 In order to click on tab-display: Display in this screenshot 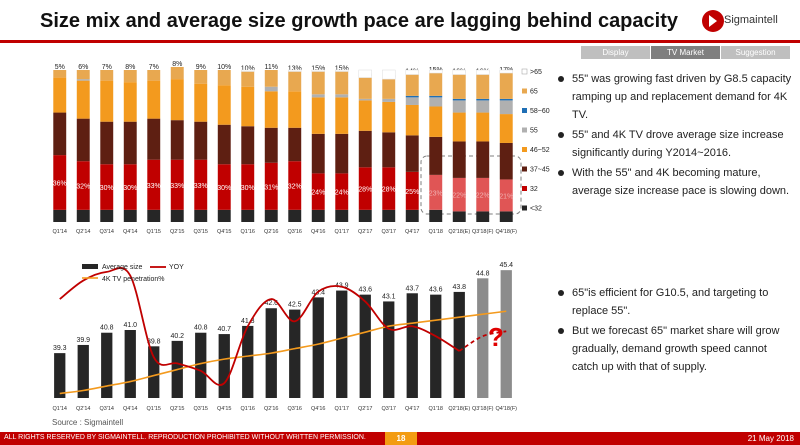, I will do `click(616, 52)`.